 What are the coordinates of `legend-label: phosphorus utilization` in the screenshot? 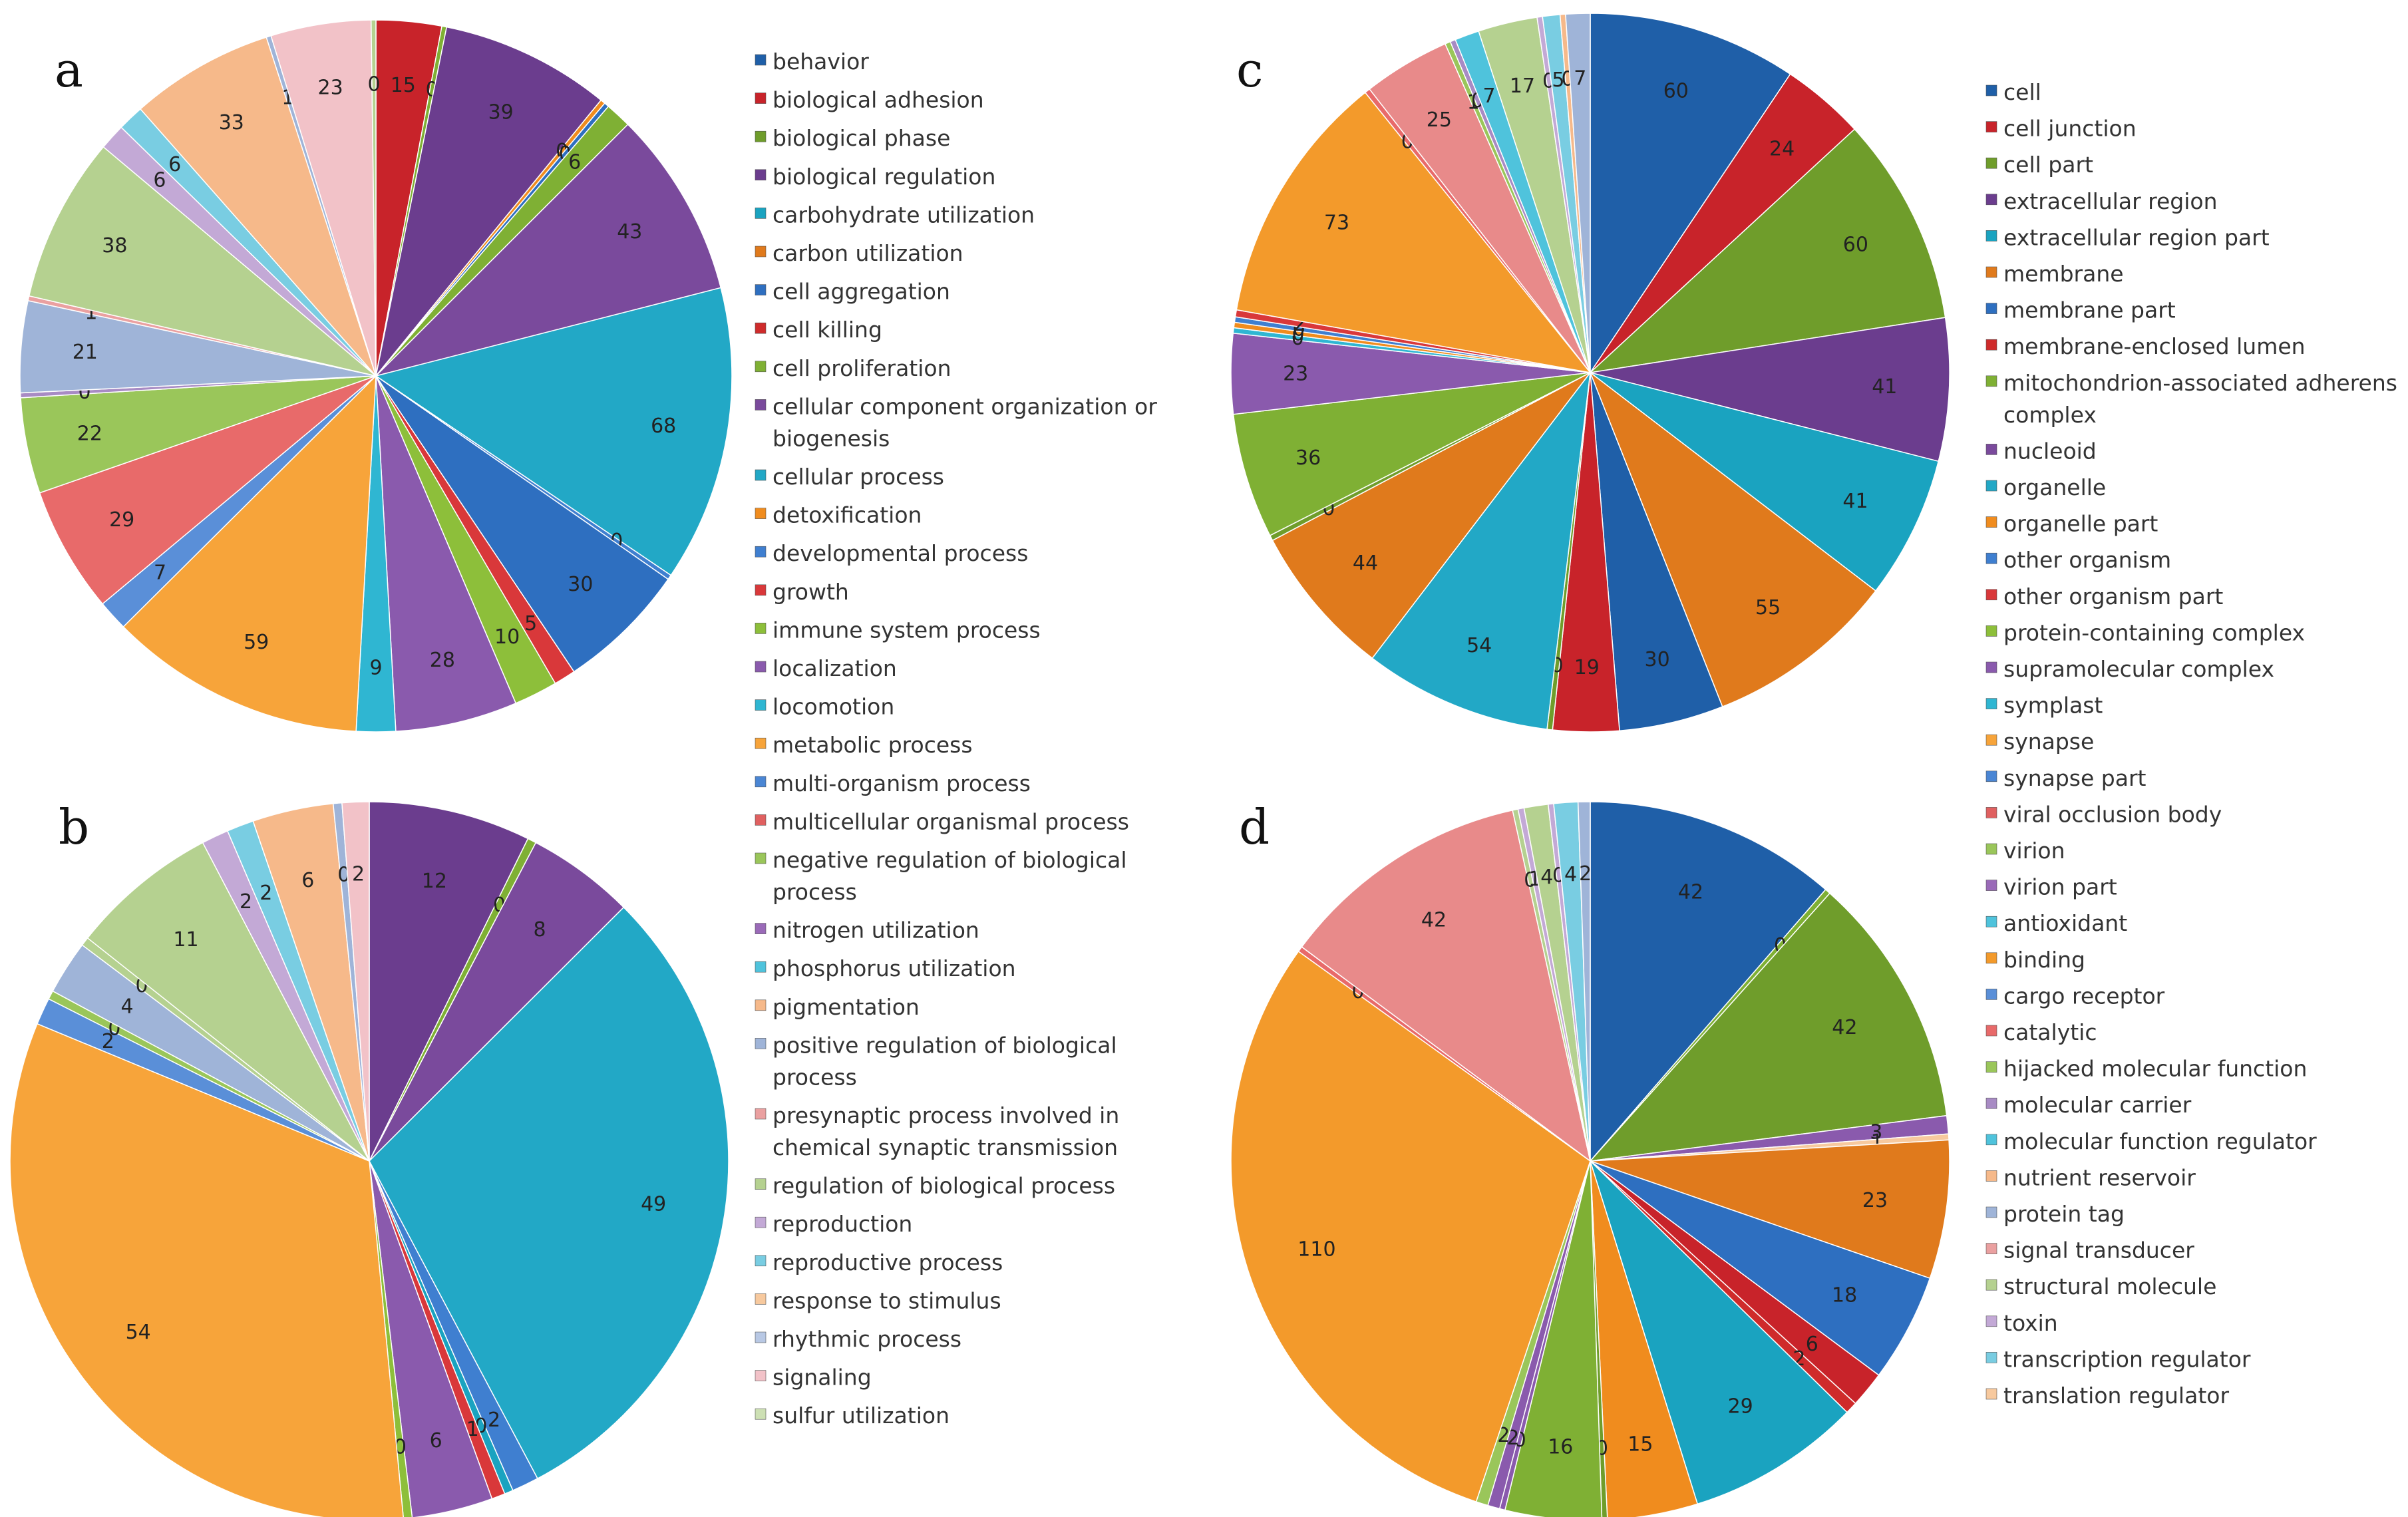 It's located at (894, 968).